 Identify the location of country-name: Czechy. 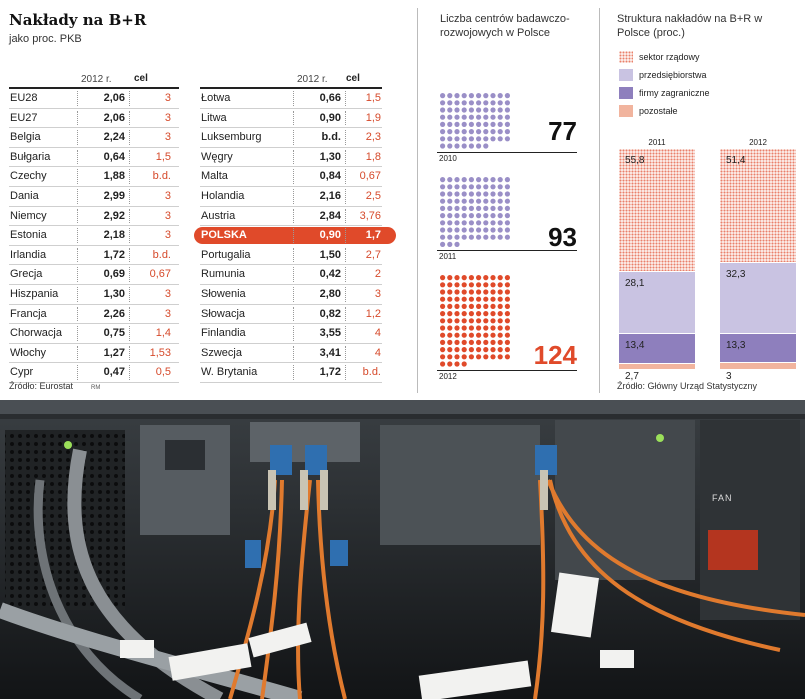
(28, 176).